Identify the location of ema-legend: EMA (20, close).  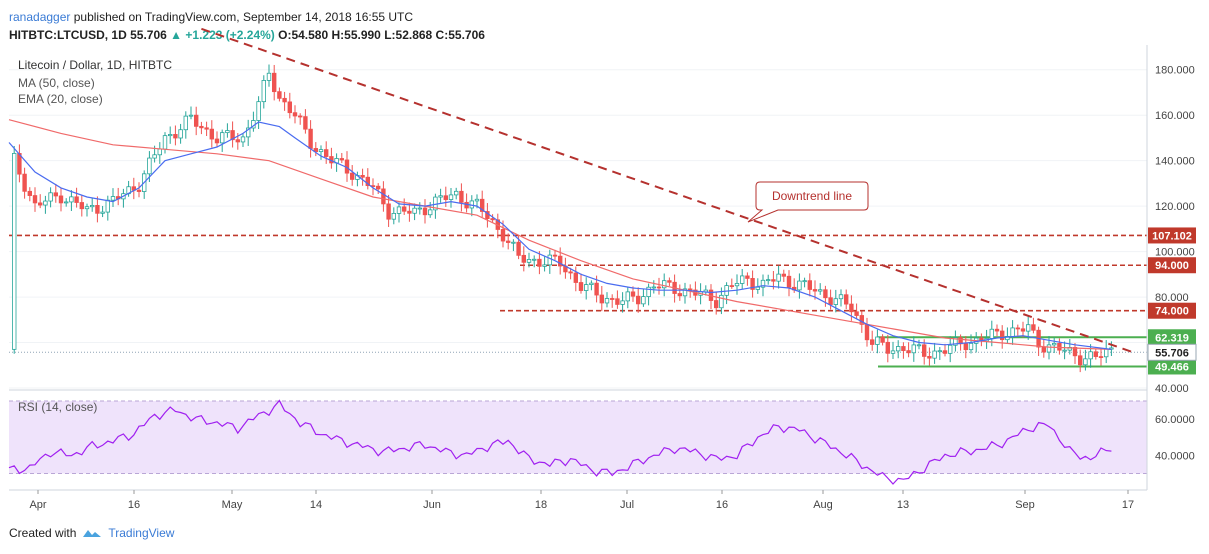
(60, 99).